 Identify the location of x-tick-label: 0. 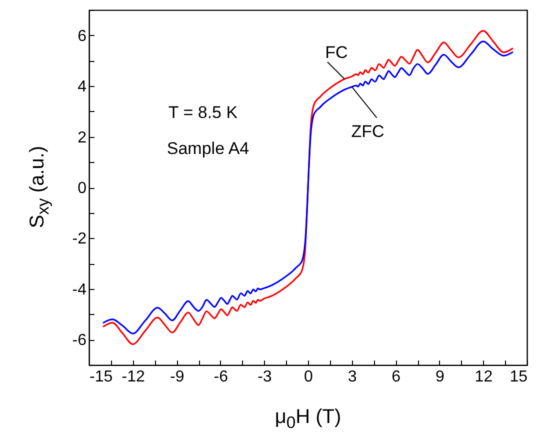
(309, 377).